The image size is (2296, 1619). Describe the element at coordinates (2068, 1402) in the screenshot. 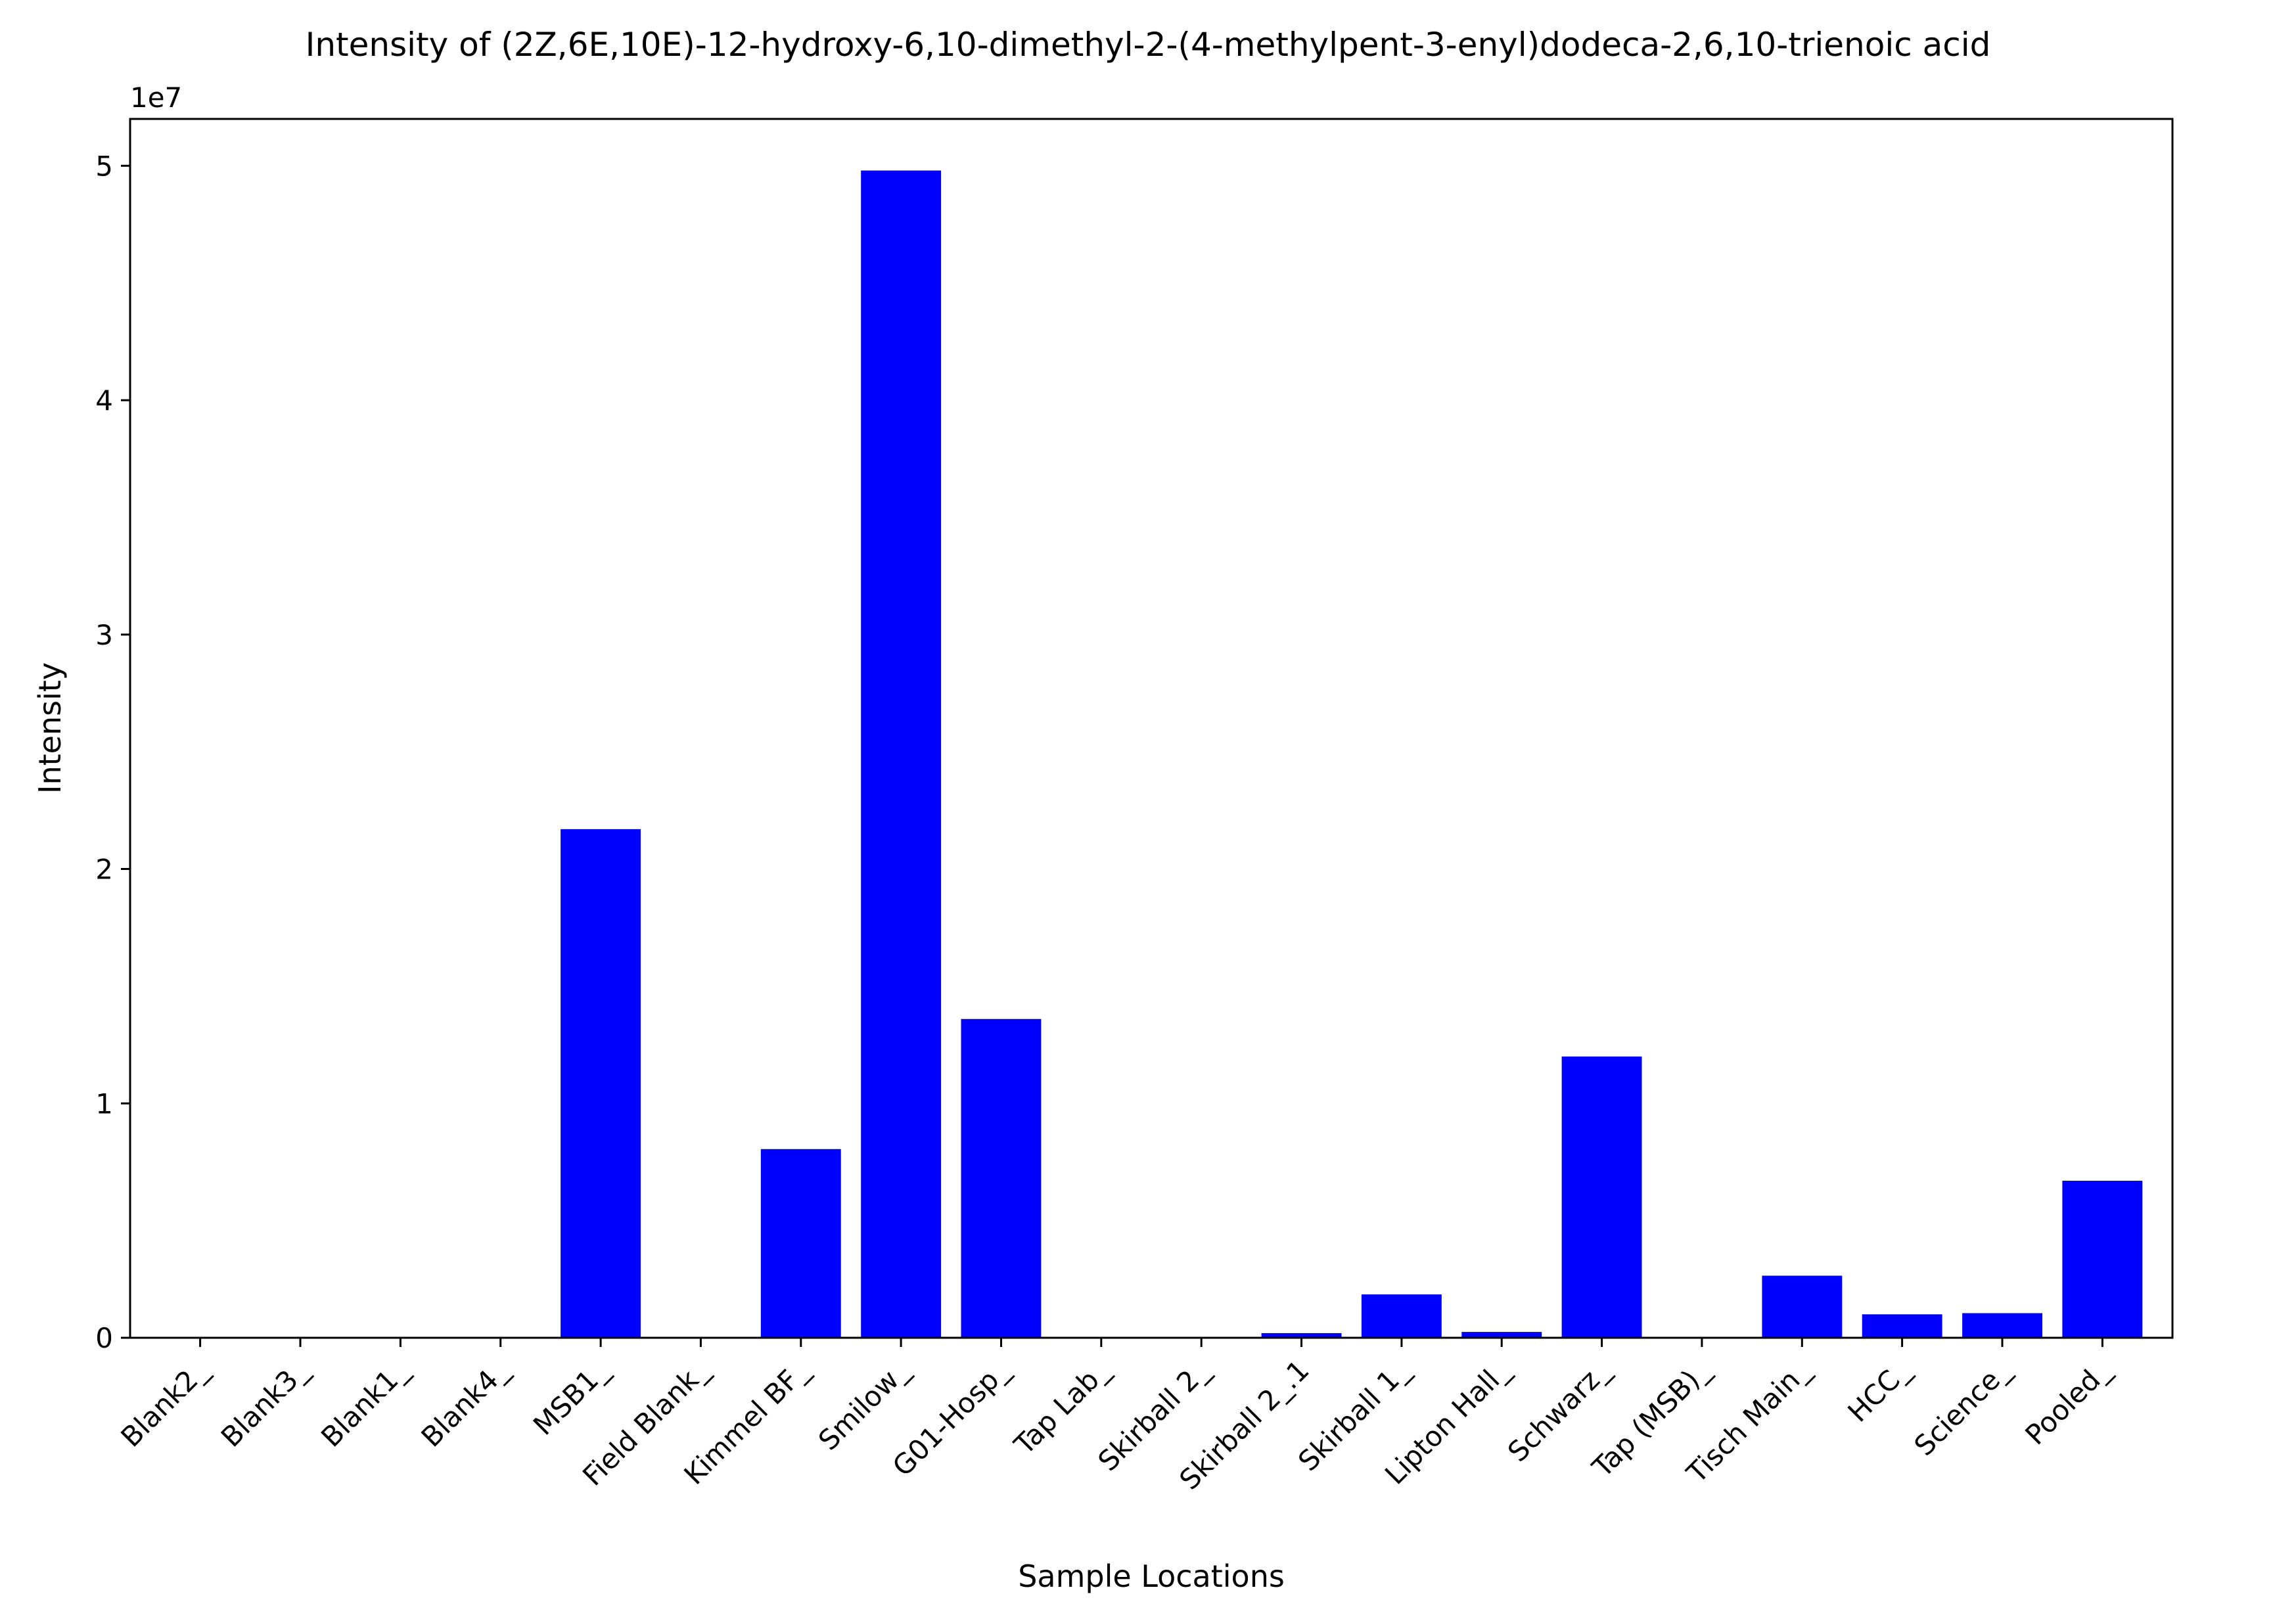

I see `x-tick-label: Pooled_` at that location.